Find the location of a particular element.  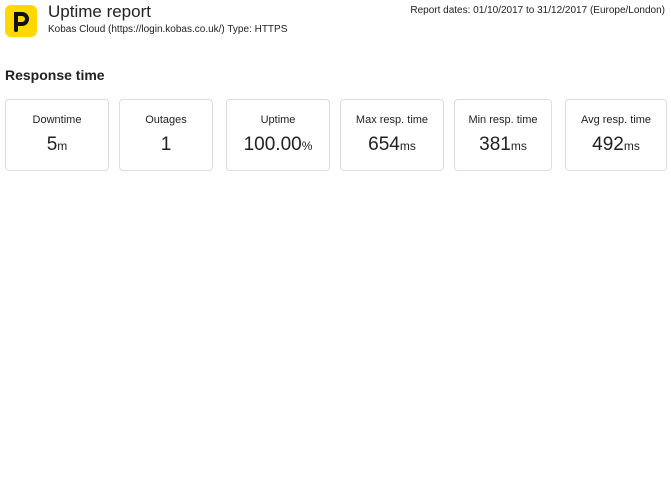

section-title: Response time is located at coordinates (55, 75).